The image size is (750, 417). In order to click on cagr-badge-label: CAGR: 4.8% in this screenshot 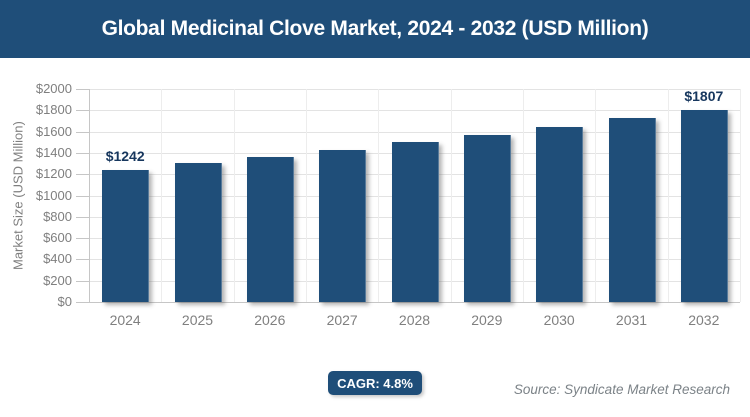, I will do `click(375, 383)`.